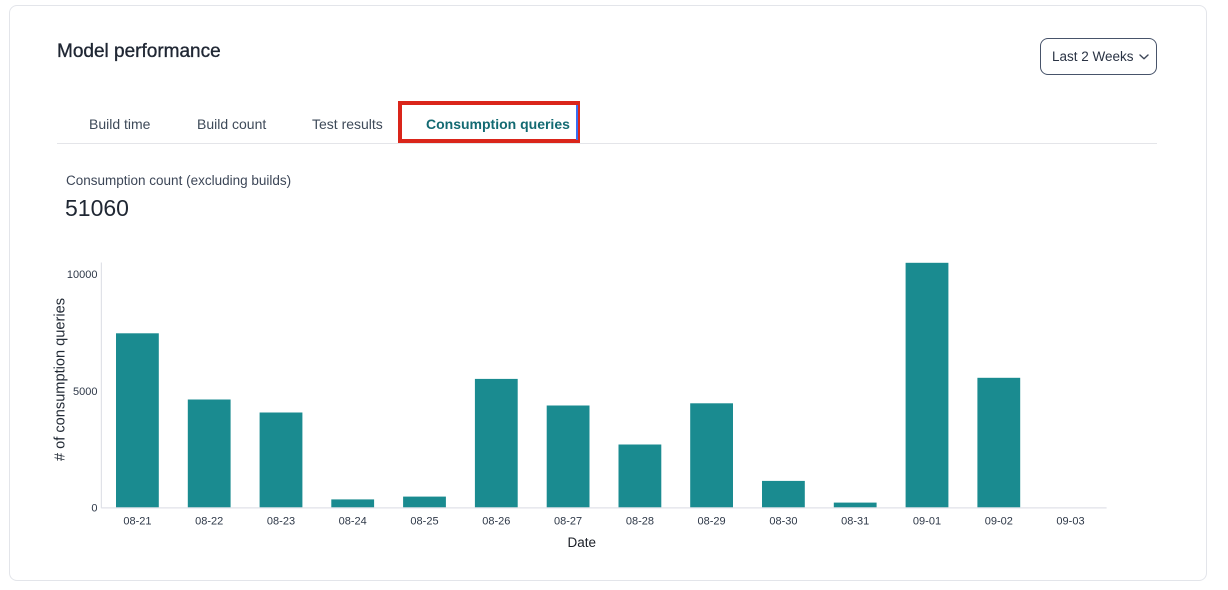 The image size is (1228, 590). What do you see at coordinates (85, 392) in the screenshot?
I see `svg-text: 5000` at bounding box center [85, 392].